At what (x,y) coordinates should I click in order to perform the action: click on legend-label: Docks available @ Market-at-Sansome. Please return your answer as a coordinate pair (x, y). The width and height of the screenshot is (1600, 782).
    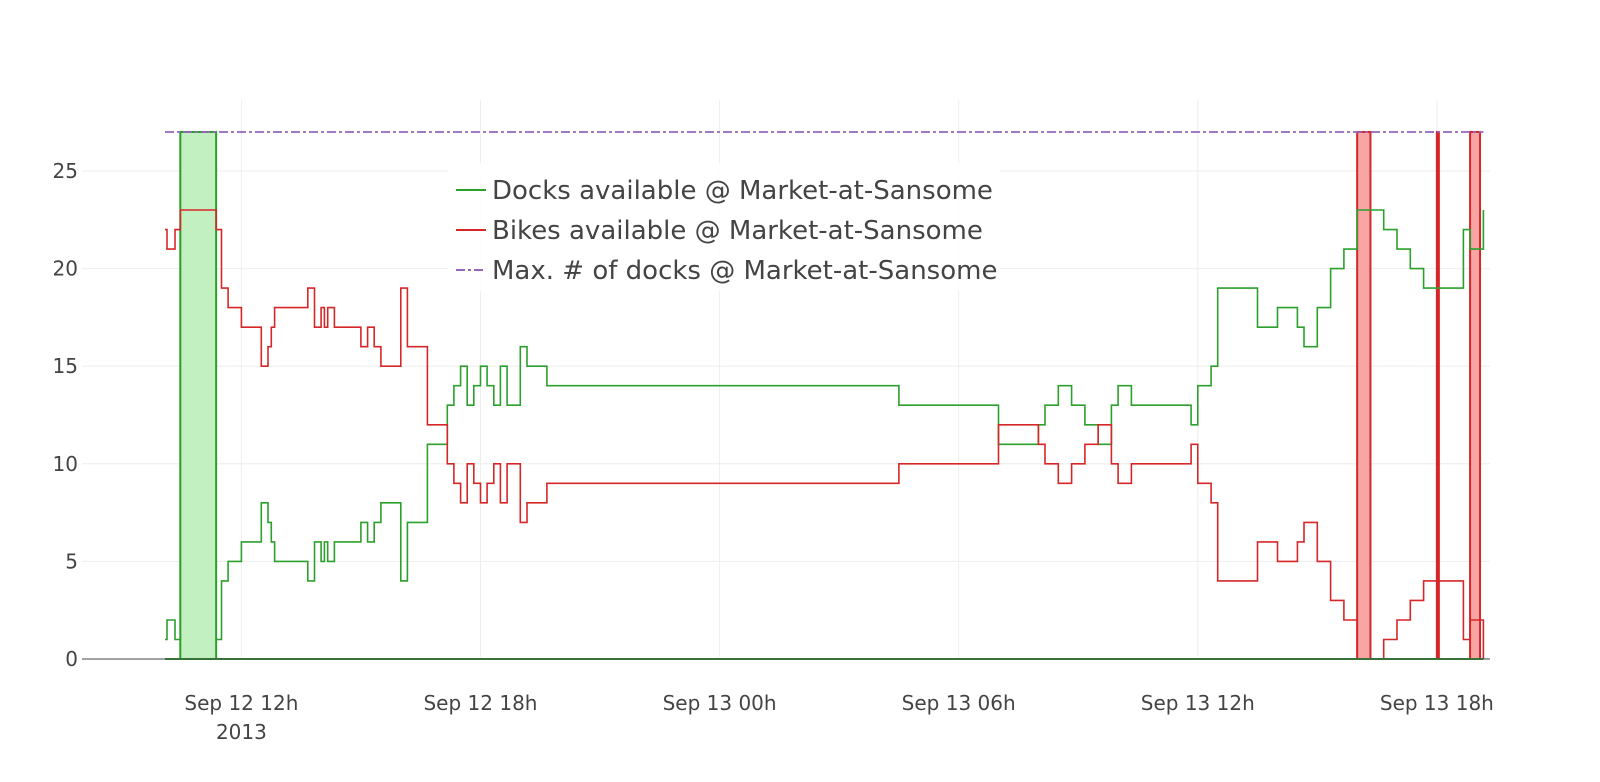
    Looking at the image, I should click on (742, 191).